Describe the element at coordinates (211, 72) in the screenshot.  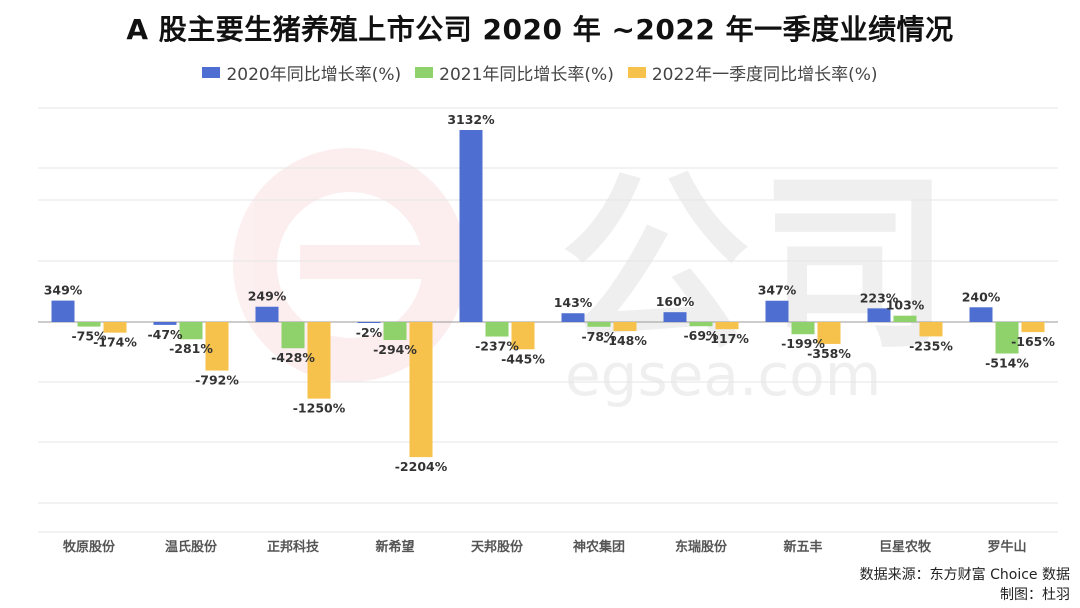
I see `legend-swatch-2020` at that location.